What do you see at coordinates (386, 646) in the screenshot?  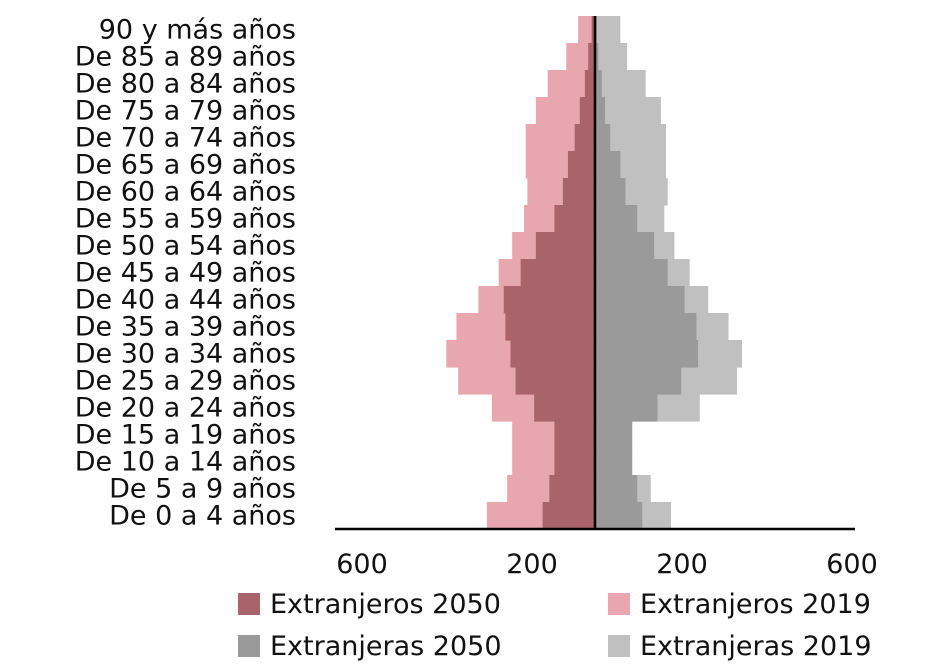 I see `legend-label-extranjeras-2050: Extranjeras 2050` at bounding box center [386, 646].